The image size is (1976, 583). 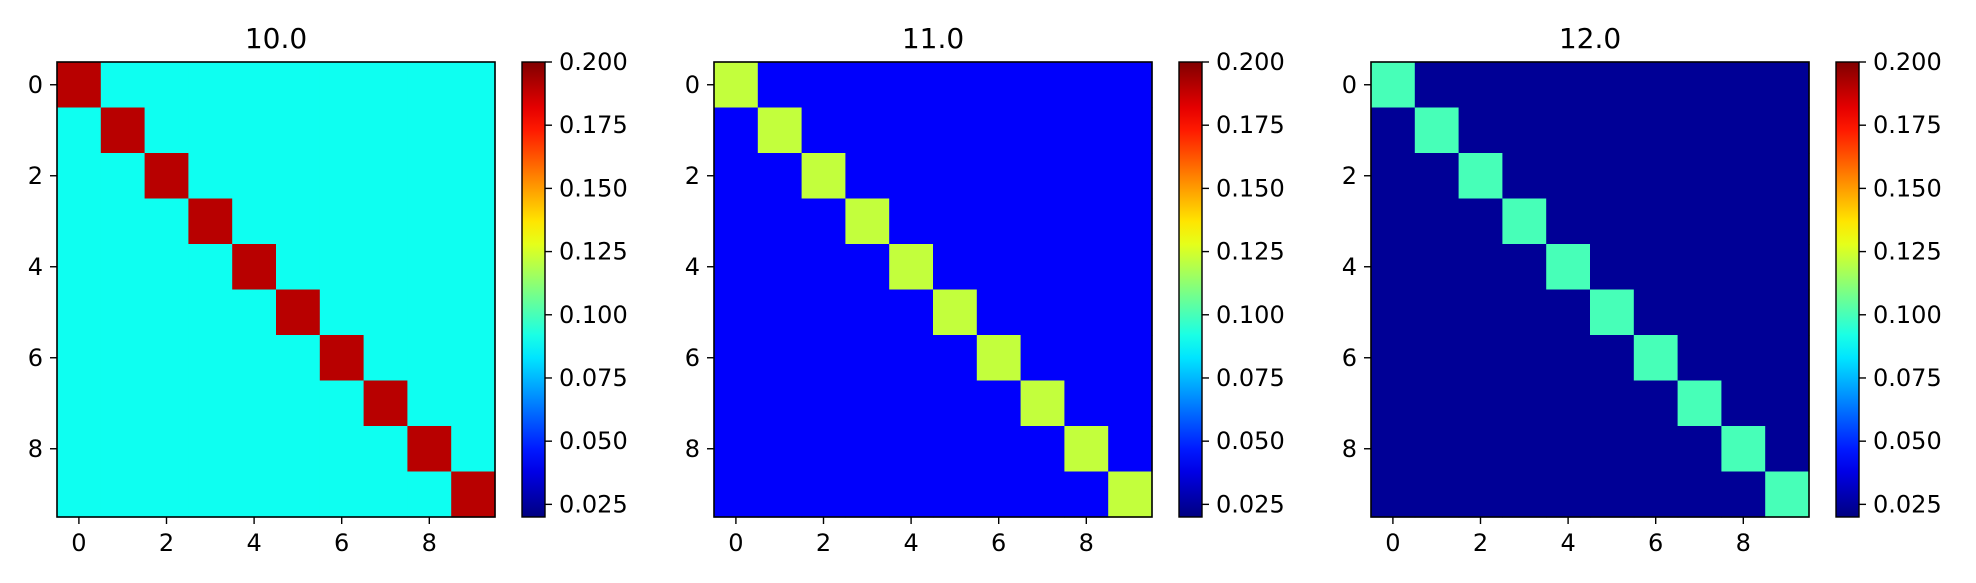 What do you see at coordinates (1250, 378) in the screenshot?
I see `colorbar-tick-label: 0.075` at bounding box center [1250, 378].